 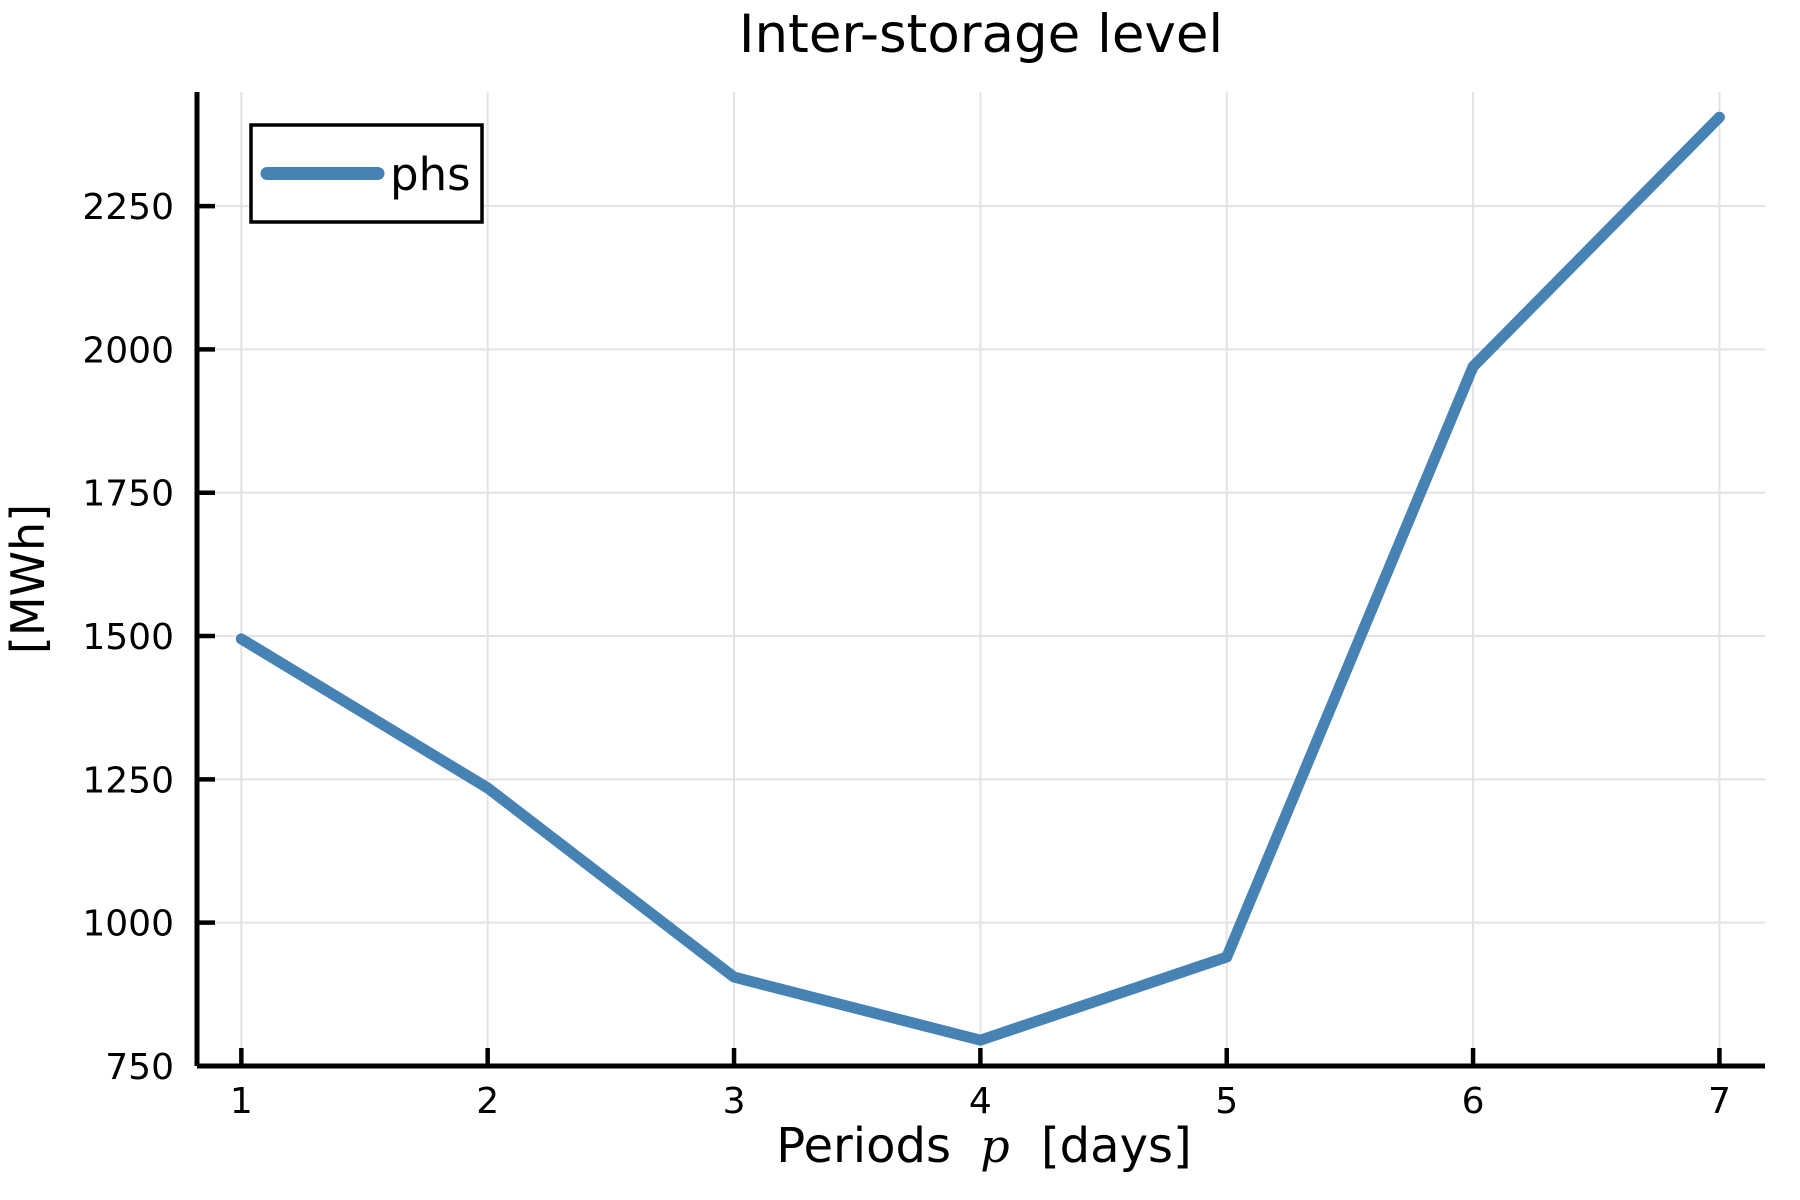 What do you see at coordinates (863, 1146) in the screenshot?
I see `x-axis-label-prefix: Periods` at bounding box center [863, 1146].